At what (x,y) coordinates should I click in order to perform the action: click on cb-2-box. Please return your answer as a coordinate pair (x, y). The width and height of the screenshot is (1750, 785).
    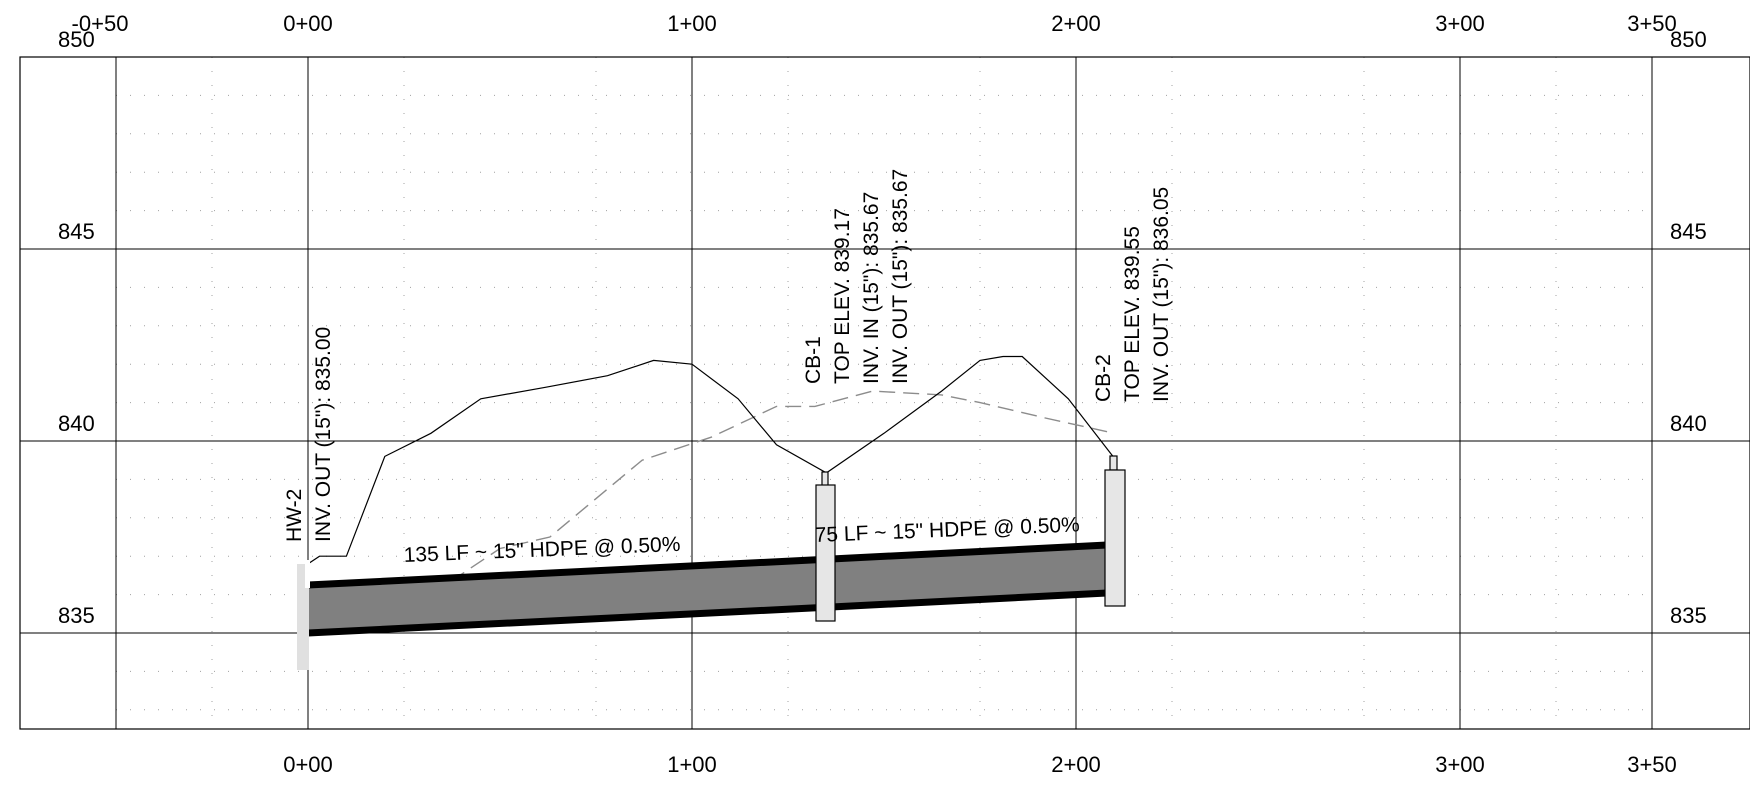
    Looking at the image, I should click on (1115, 538).